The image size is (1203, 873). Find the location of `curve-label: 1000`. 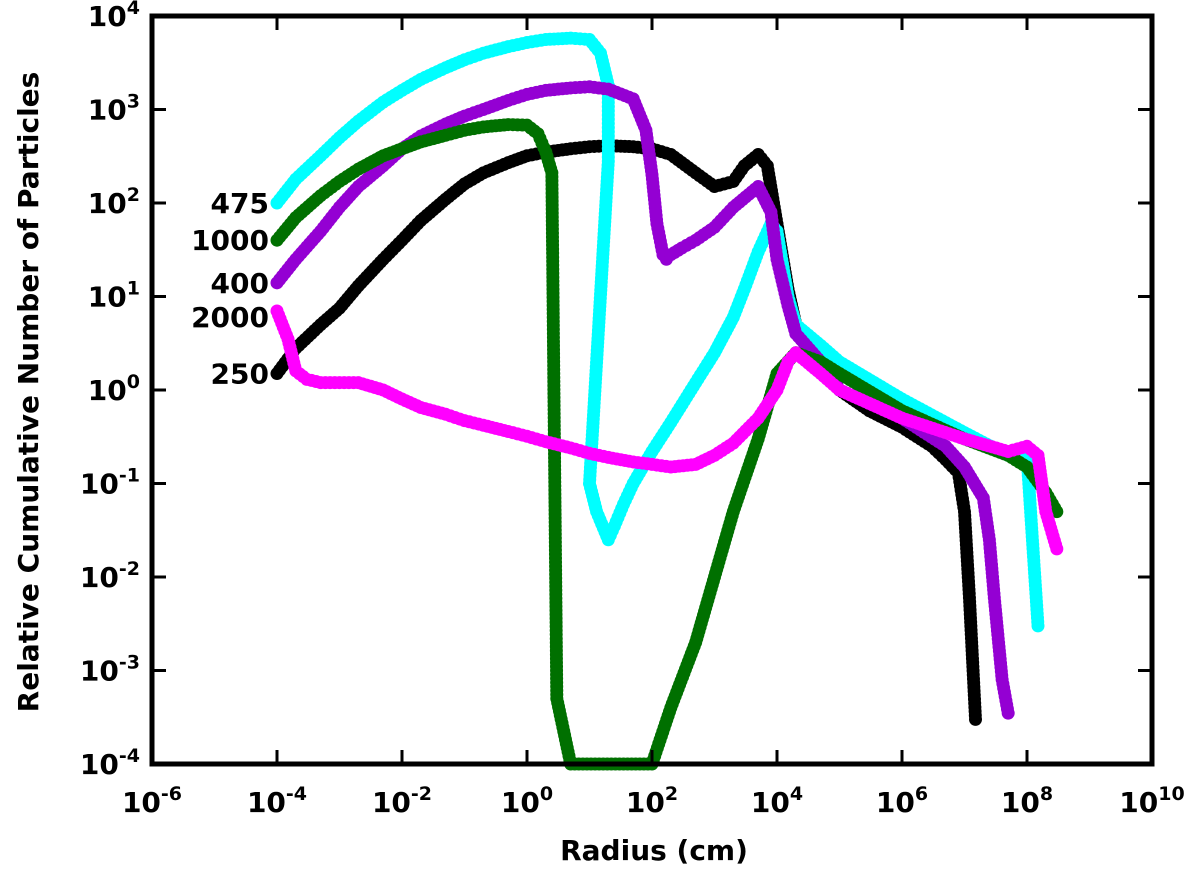

curve-label: 1000 is located at coordinates (230, 240).